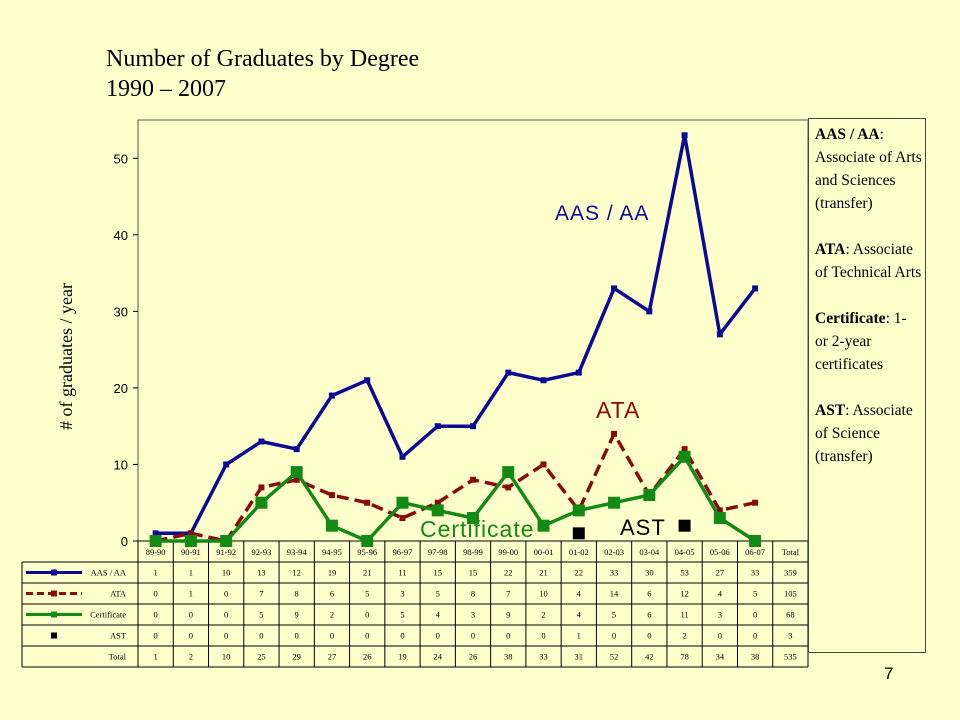 This screenshot has height=720, width=960. What do you see at coordinates (297, 552) in the screenshot?
I see `x-tick-label: 93-94` at bounding box center [297, 552].